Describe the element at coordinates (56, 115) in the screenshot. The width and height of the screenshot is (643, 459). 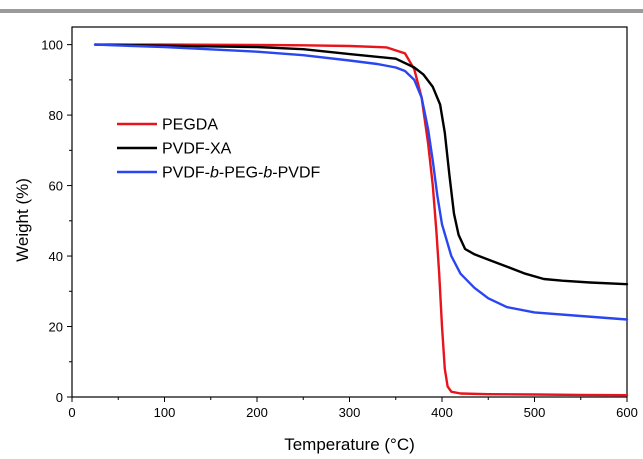
I see `y-tick-label-4: 80` at that location.